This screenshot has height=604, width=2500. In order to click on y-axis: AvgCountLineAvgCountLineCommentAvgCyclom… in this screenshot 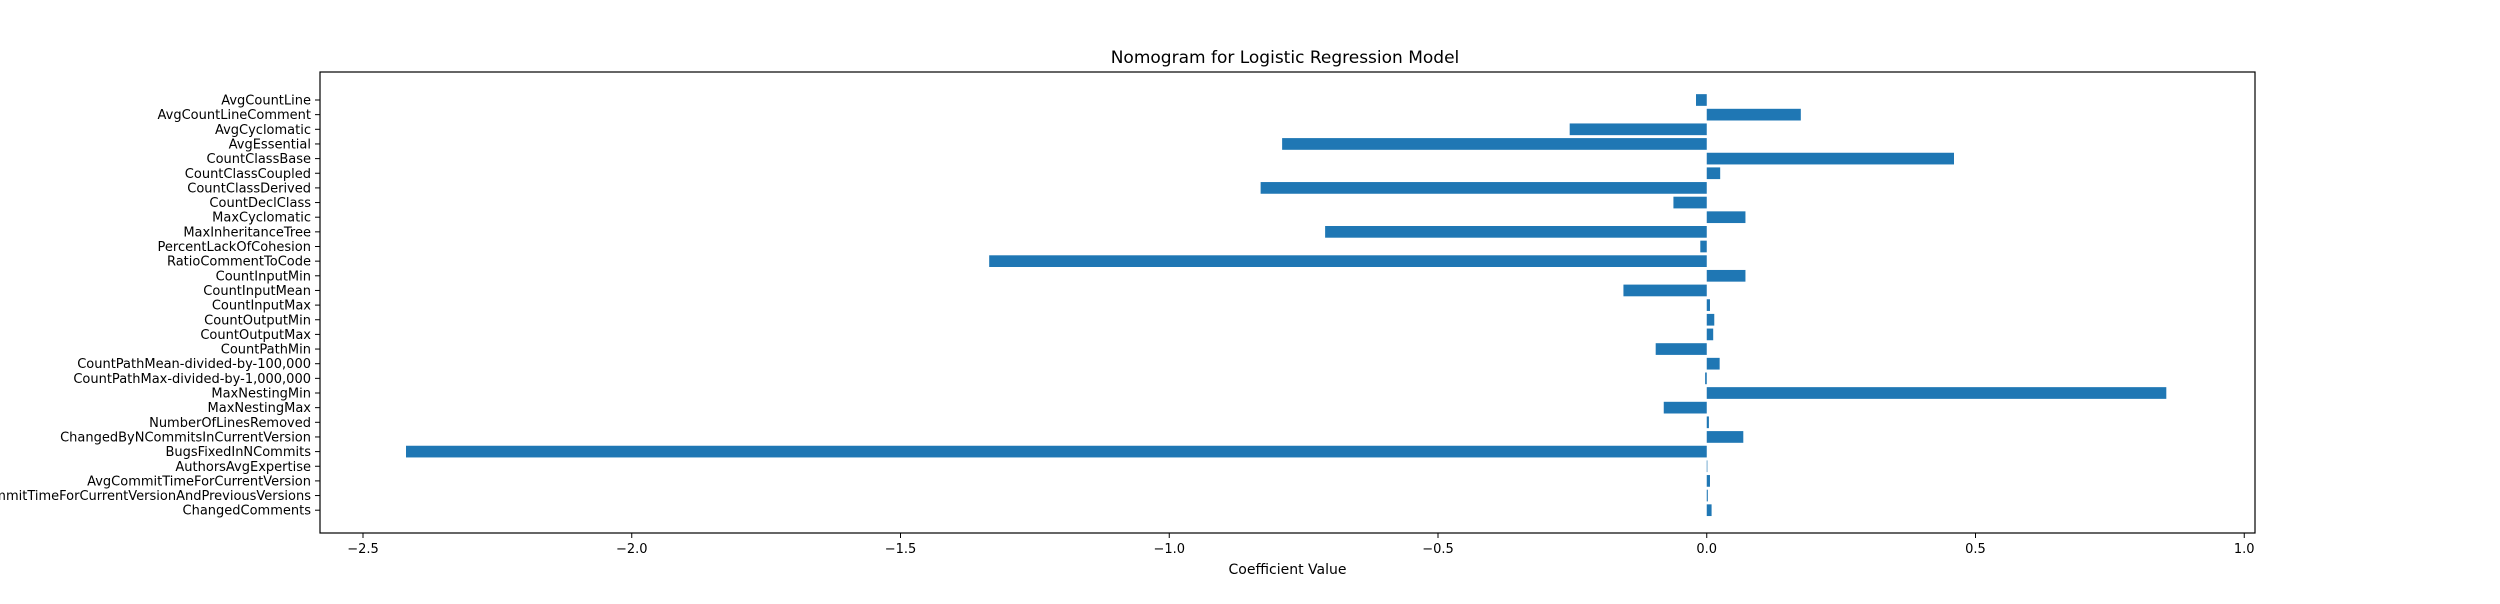, I will do `click(160, 306)`.